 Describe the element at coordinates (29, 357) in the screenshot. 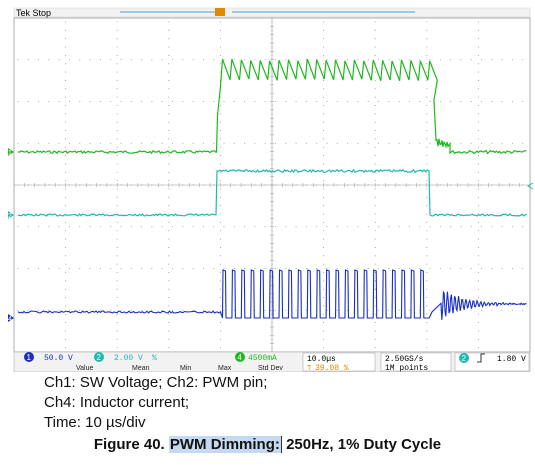

I see `ch1-badge-icon` at that location.